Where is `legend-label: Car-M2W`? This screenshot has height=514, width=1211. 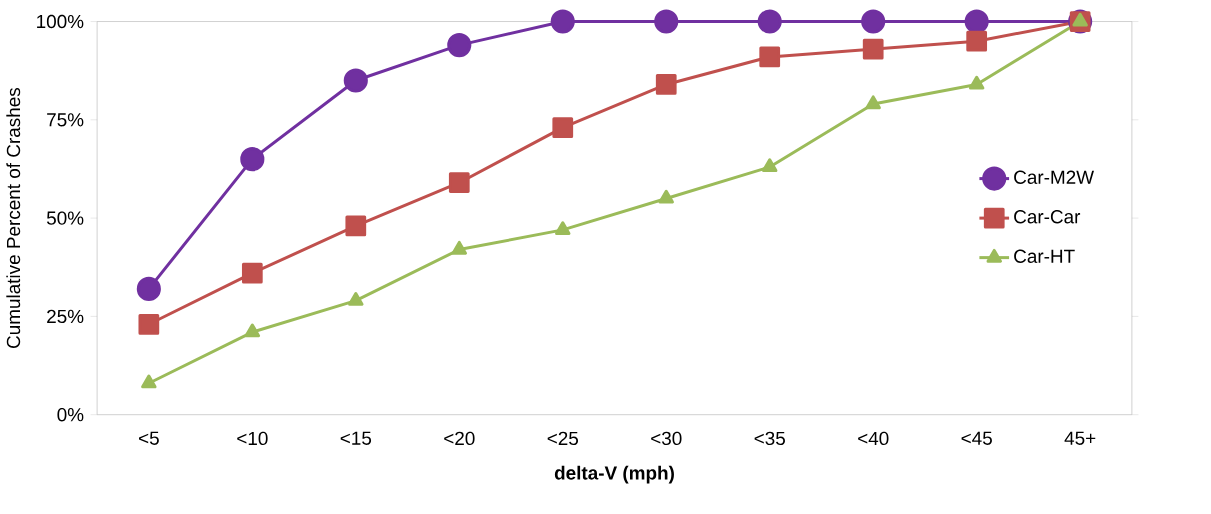 legend-label: Car-M2W is located at coordinates (1054, 177).